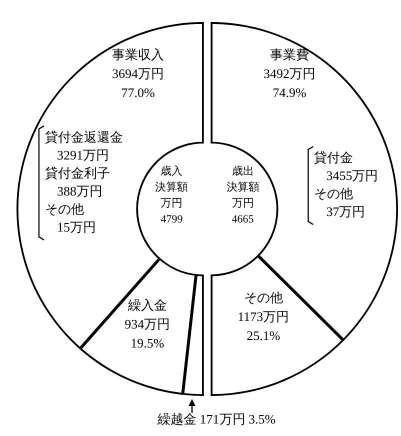 The image size is (401, 436). I want to click on slice-label: 事業収入, so click(138, 54).